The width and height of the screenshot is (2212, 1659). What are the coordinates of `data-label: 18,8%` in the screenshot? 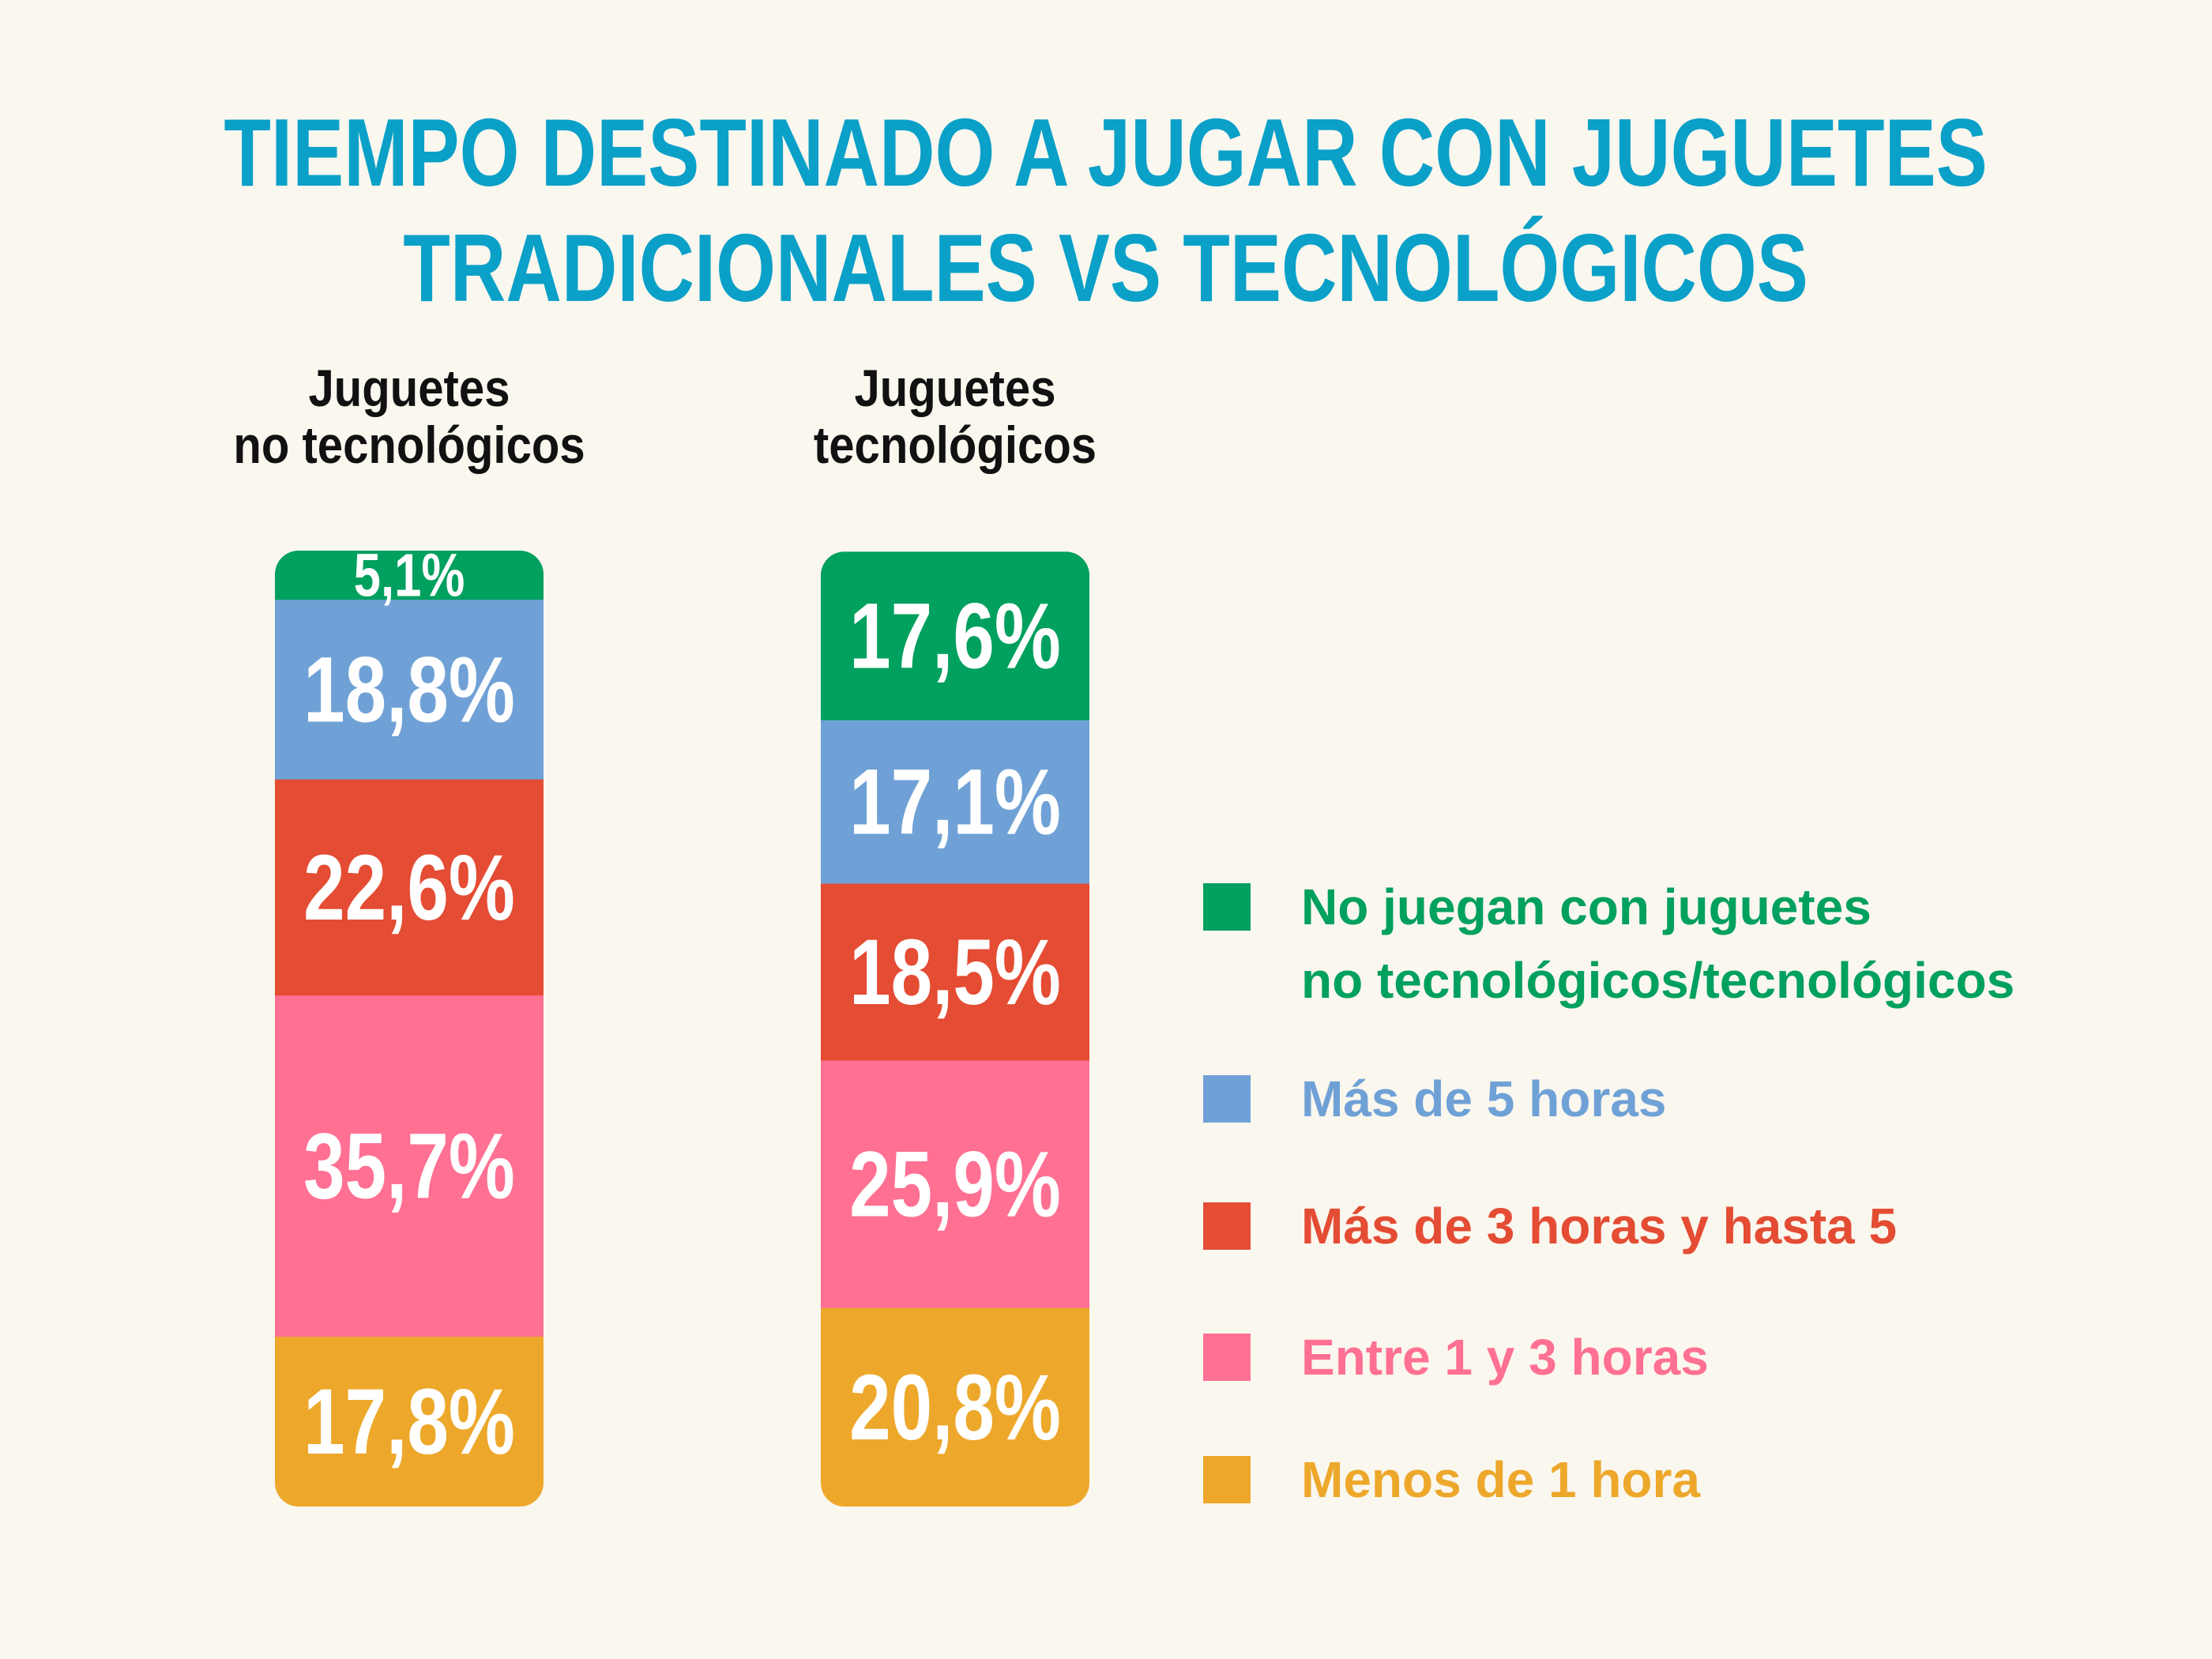 It's located at (409, 690).